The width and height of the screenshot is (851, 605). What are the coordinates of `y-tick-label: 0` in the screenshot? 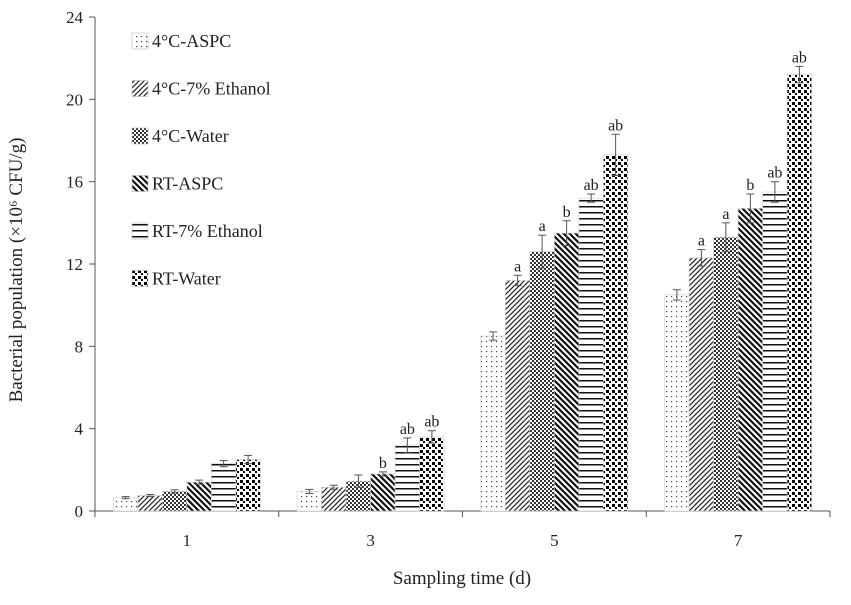 It's located at (79, 511).